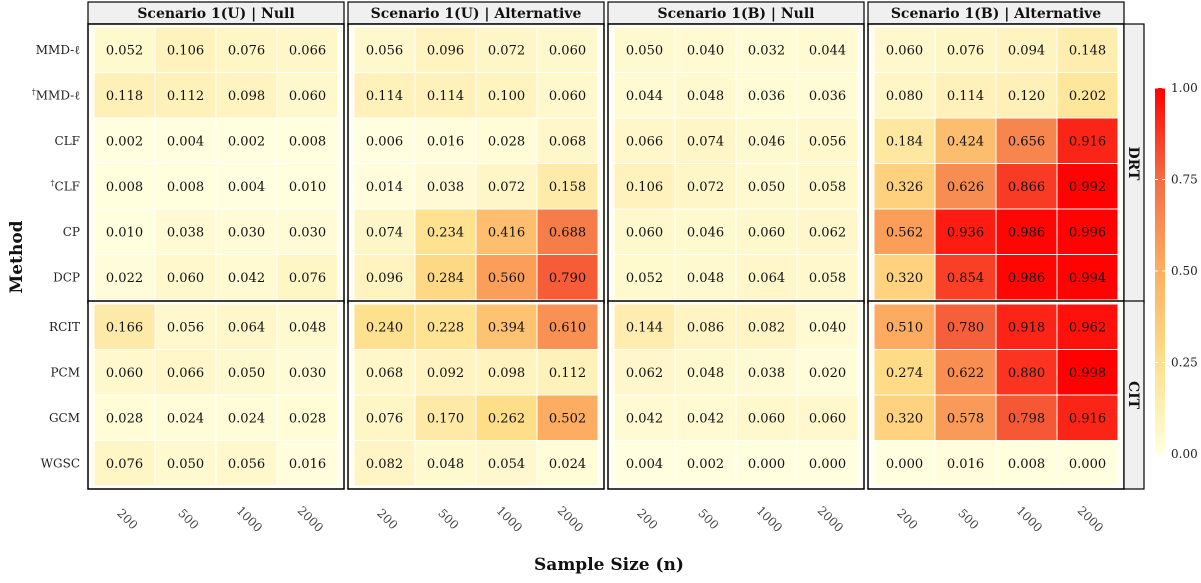  What do you see at coordinates (570, 518) in the screenshot?
I see `x-tick-label: 2000` at bounding box center [570, 518].